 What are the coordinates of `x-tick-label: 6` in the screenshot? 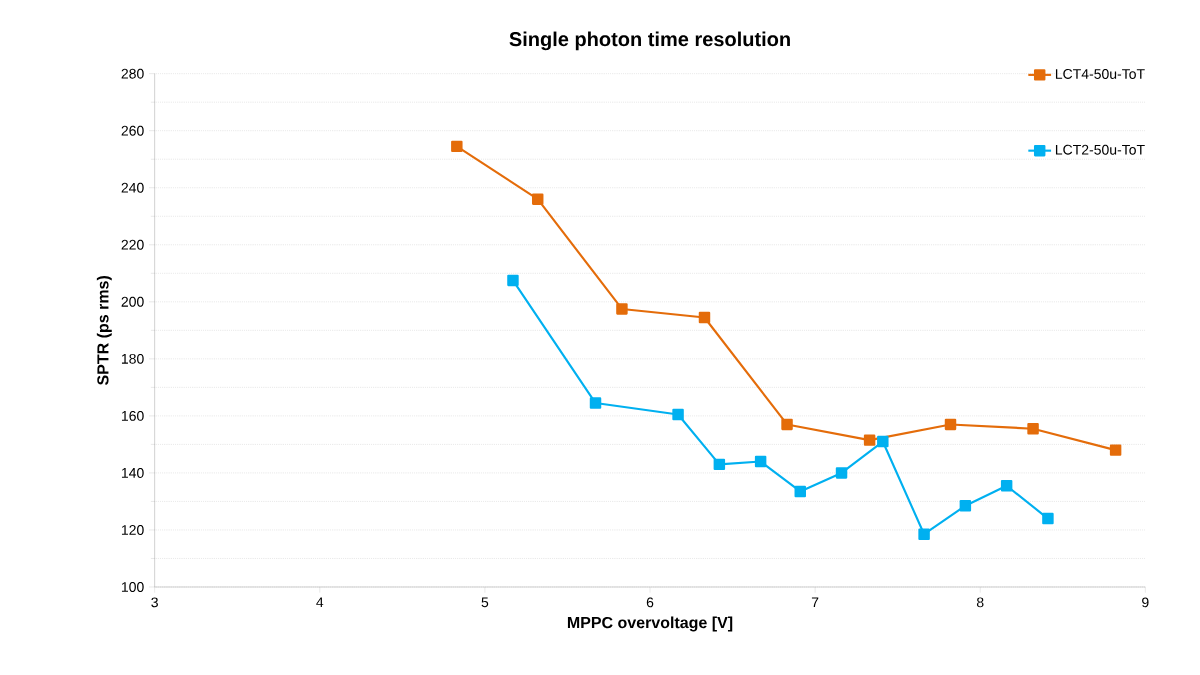 It's located at (650, 602).